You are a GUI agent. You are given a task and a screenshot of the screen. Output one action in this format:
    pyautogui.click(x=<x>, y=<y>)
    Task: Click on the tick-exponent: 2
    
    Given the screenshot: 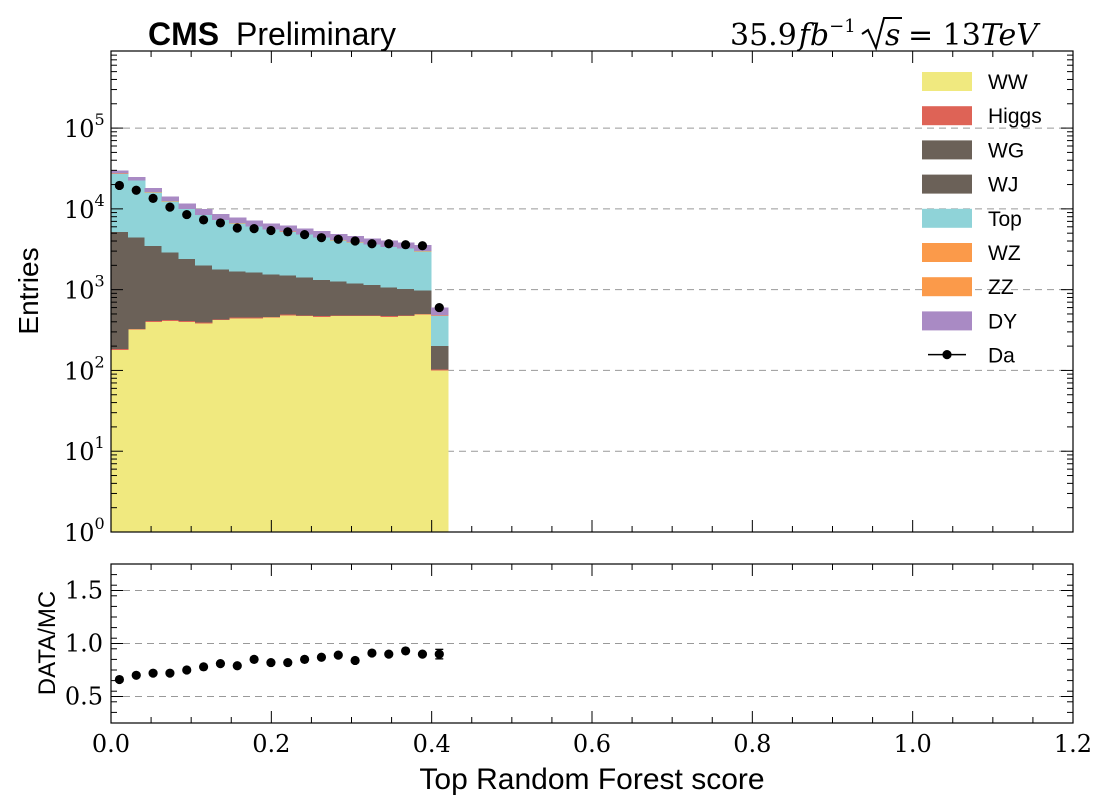 What is the action you would take?
    pyautogui.click(x=100, y=361)
    